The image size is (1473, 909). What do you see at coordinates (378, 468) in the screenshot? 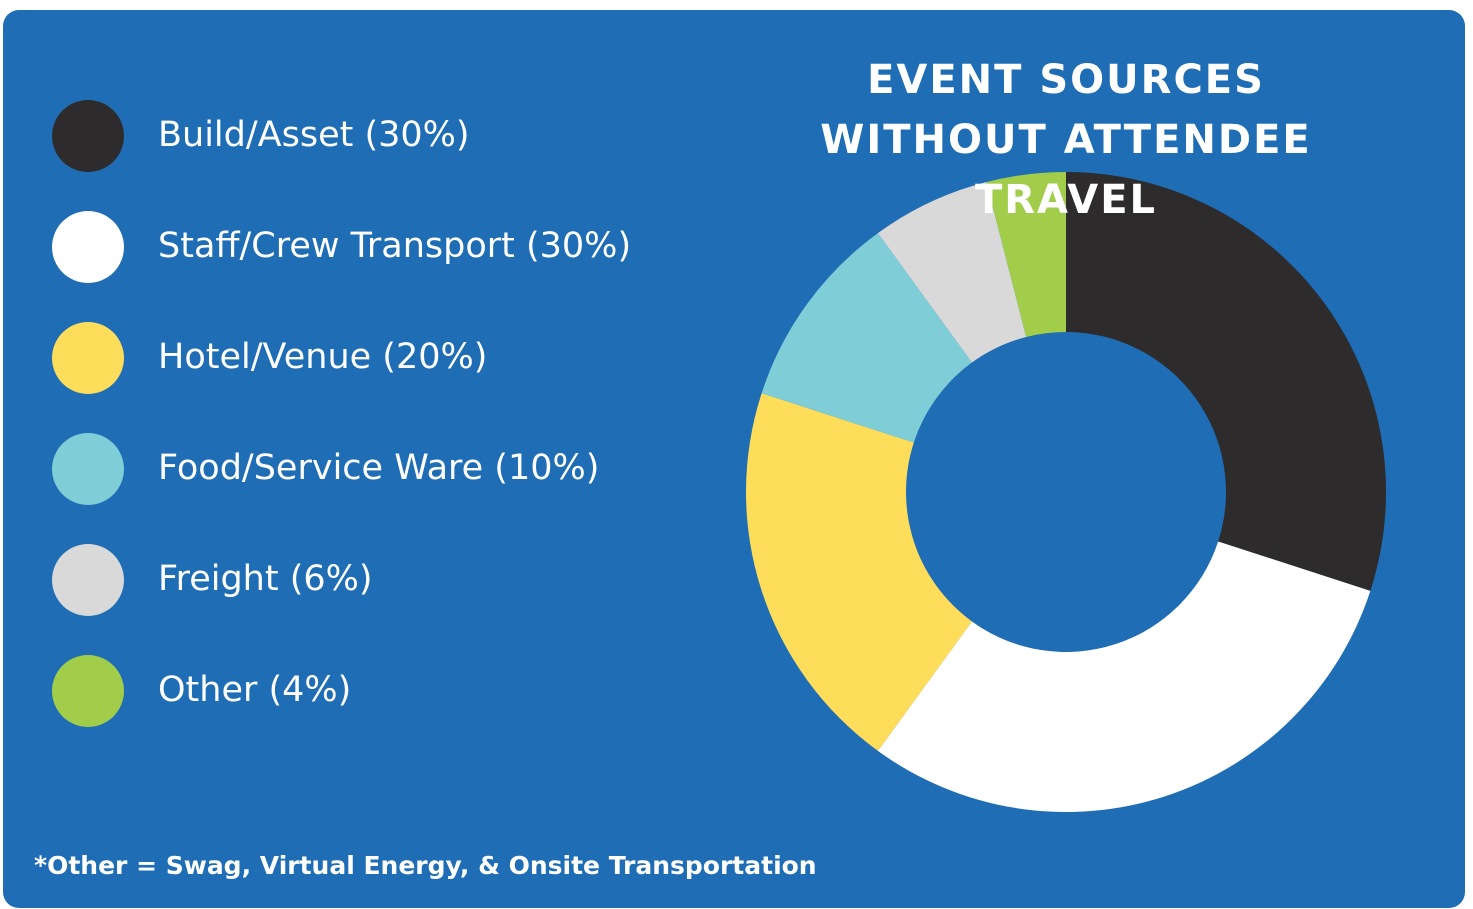
I see `legend-label: Food/Service Ware (10%)` at bounding box center [378, 468].